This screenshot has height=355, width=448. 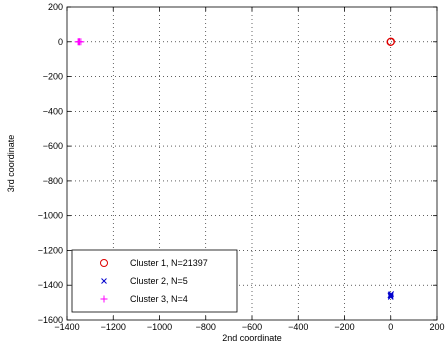 What do you see at coordinates (55, 7) in the screenshot?
I see `y-tick-label: 200` at bounding box center [55, 7].